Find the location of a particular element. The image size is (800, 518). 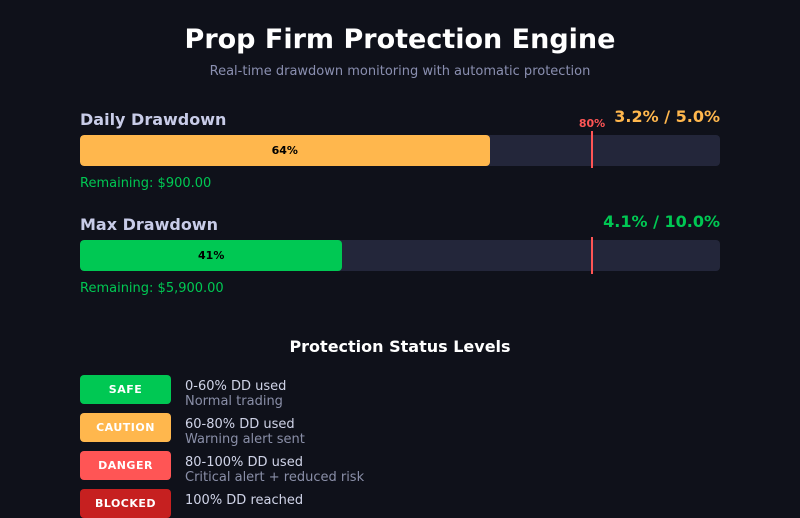

status-badge-safe: SAFE is located at coordinates (125, 389).